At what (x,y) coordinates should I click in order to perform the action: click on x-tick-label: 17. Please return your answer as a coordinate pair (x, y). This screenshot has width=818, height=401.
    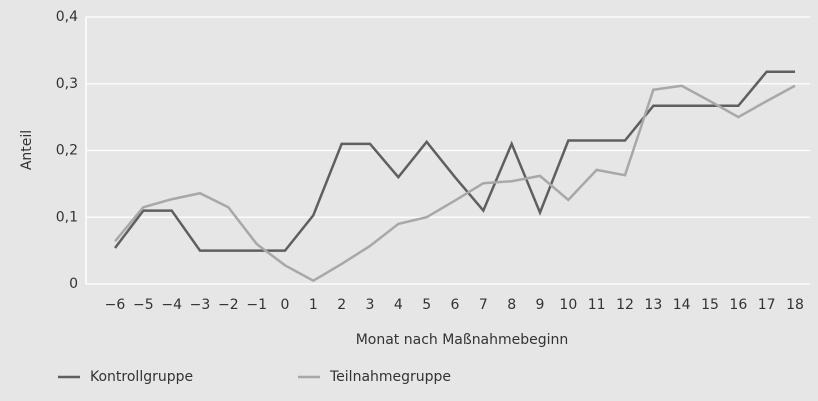
    Looking at the image, I should click on (767, 305).